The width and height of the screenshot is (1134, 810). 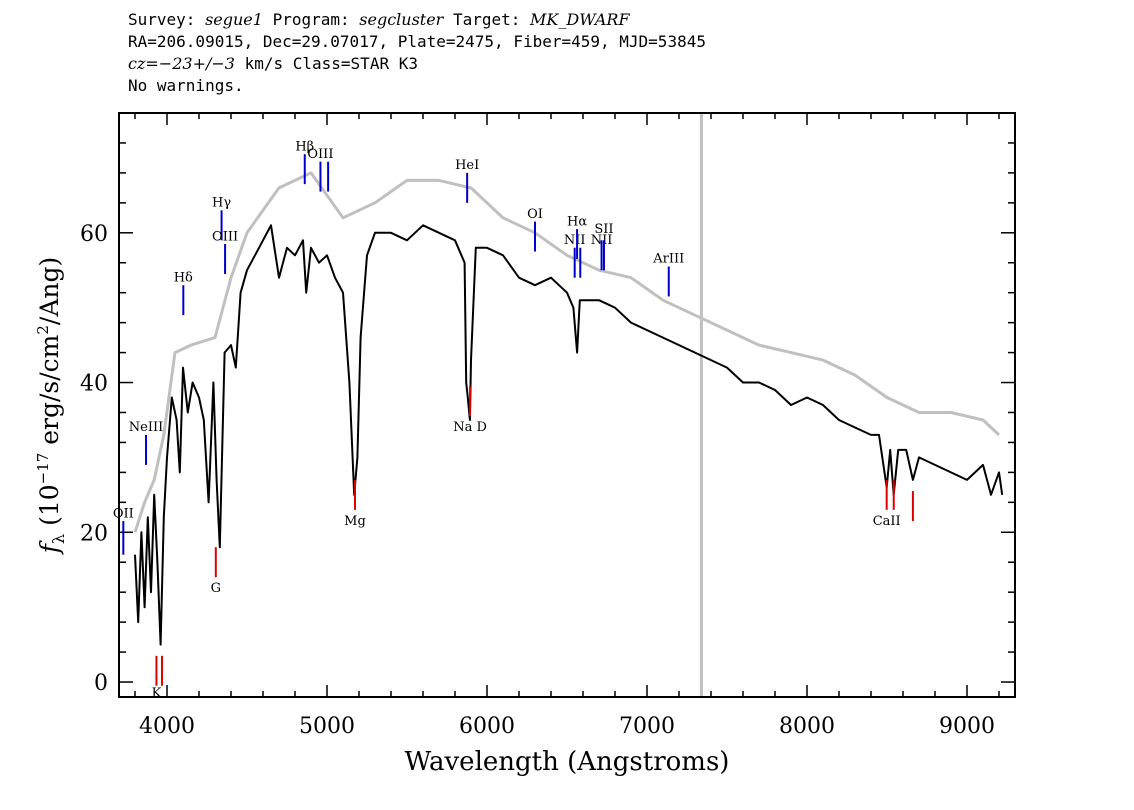 What do you see at coordinates (304, 146) in the screenshot?
I see `emission-line-label: Hβ` at bounding box center [304, 146].